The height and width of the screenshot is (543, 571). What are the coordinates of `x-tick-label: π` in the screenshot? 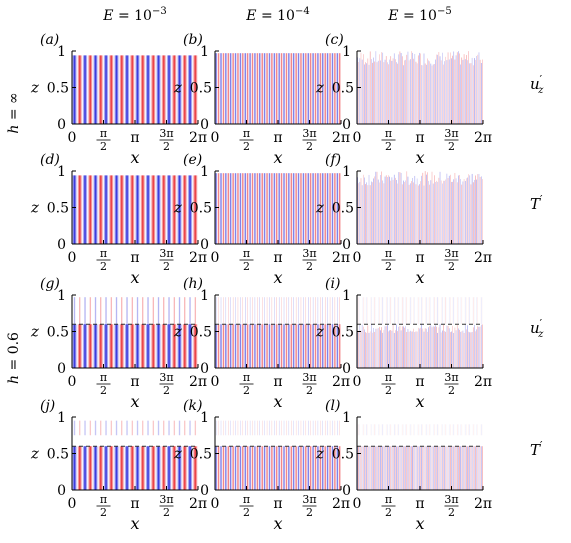 It's located at (388, 499).